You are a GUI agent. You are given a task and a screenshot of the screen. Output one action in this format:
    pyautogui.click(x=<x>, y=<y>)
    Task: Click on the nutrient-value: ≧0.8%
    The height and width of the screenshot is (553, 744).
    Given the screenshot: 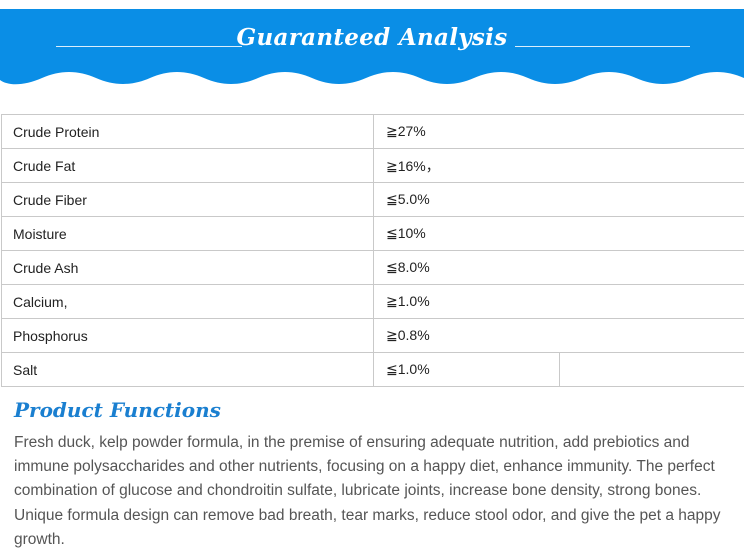 What is the action you would take?
    pyautogui.click(x=558, y=335)
    